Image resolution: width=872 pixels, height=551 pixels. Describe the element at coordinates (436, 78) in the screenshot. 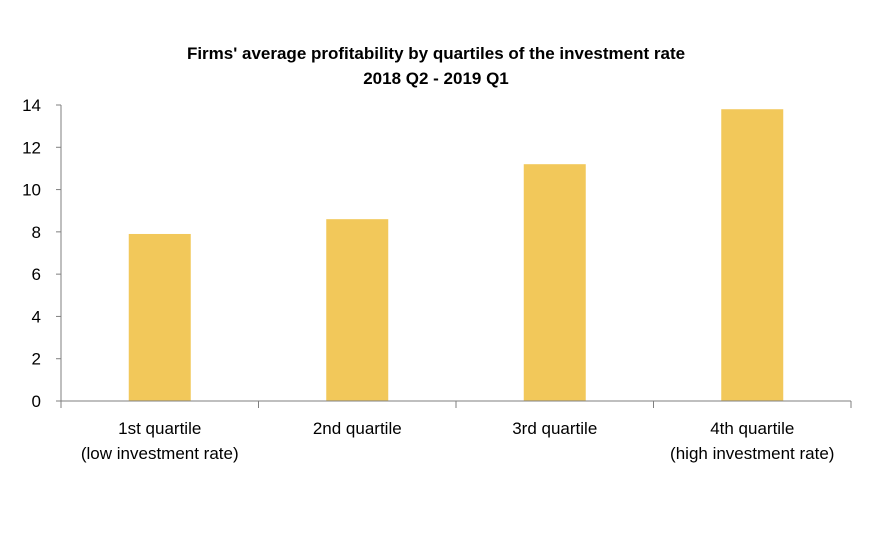

I see `chart-subtitle: 2018 Q2 - 2019 Q1` at that location.